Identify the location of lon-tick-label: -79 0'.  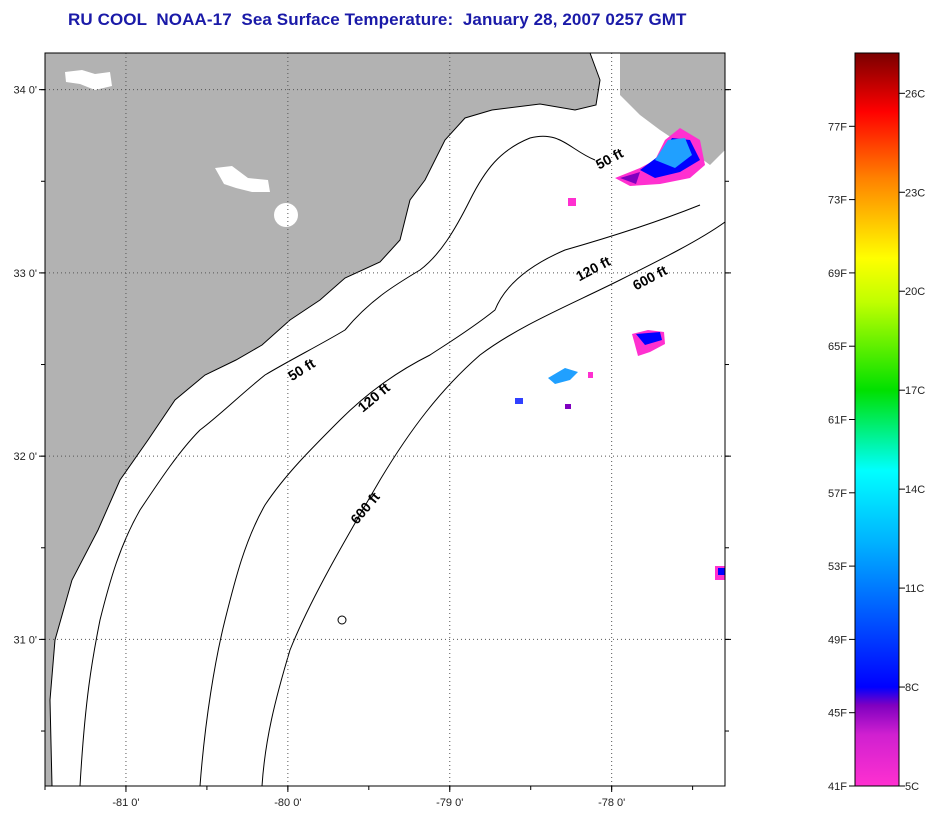
(449, 803).